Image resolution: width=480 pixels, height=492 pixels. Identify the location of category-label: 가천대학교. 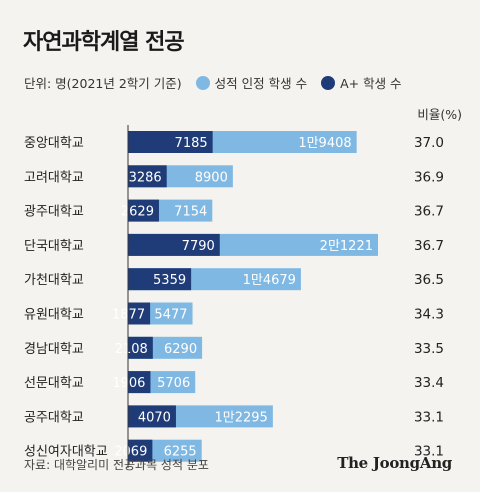
(54, 280).